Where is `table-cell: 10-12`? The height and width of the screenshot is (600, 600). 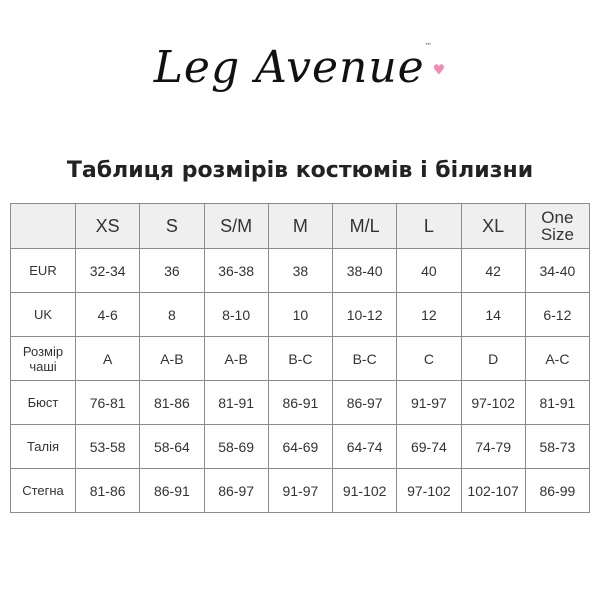
table-cell: 10-12 is located at coordinates (364, 314).